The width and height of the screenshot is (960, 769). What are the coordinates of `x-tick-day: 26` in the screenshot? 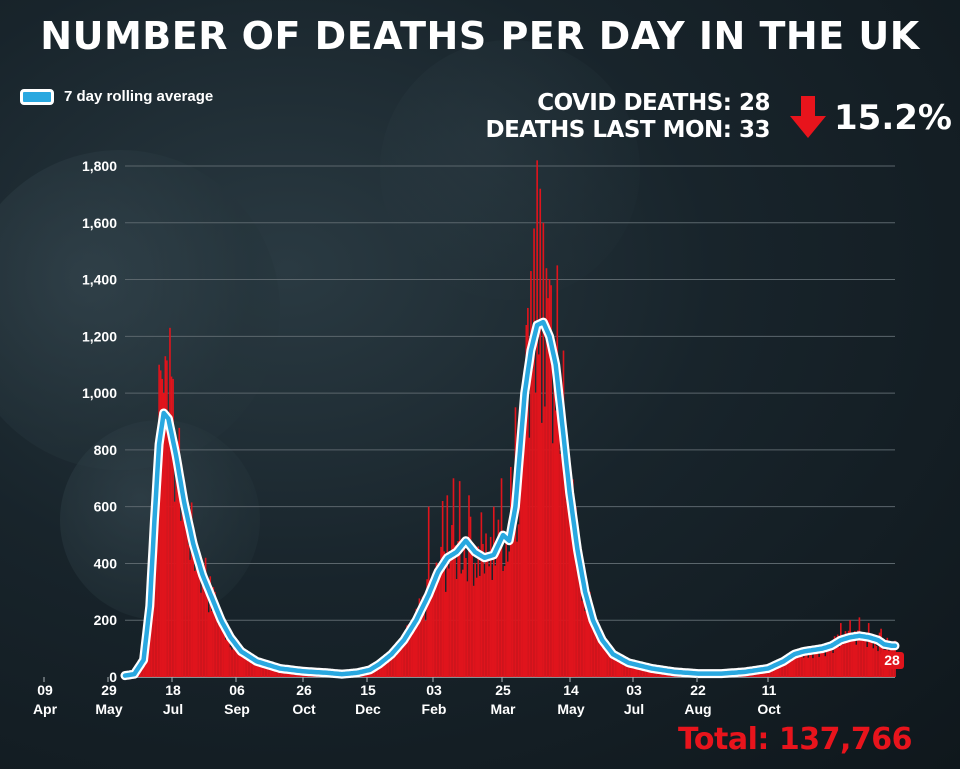 It's located at (304, 690).